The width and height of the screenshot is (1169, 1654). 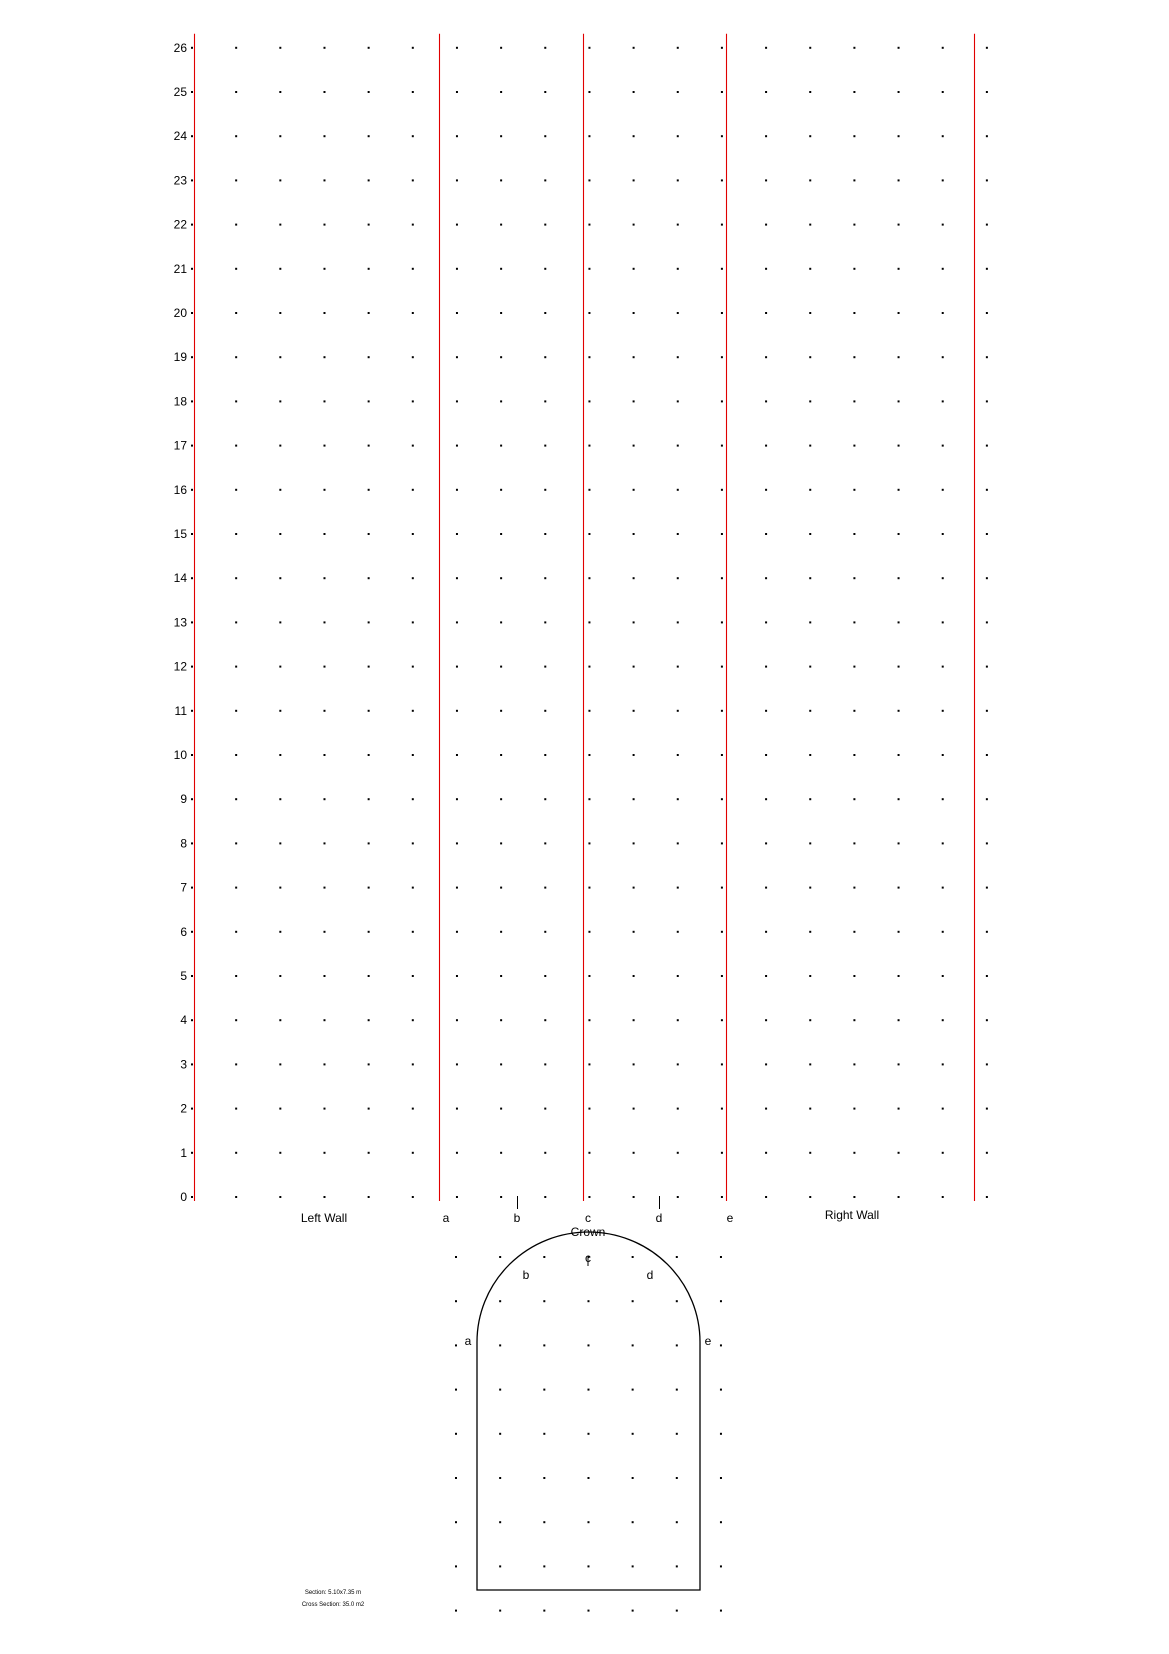 I want to click on profile-point-label: c, so click(x=588, y=1258).